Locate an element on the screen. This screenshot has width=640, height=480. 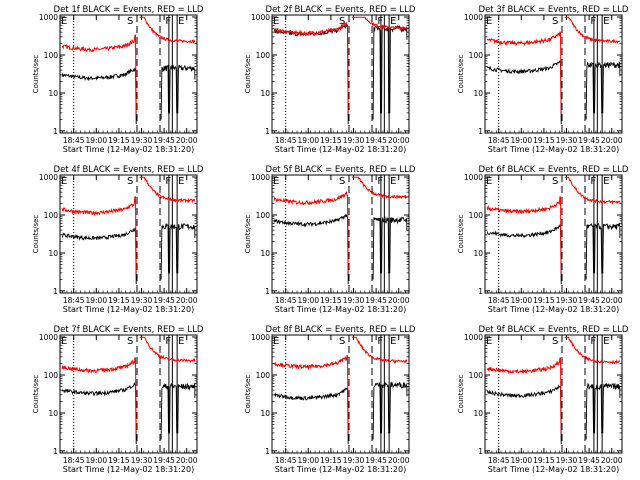
panel-title: Det 8f BLACK = Events, RED = LLD is located at coordinates (341, 330).